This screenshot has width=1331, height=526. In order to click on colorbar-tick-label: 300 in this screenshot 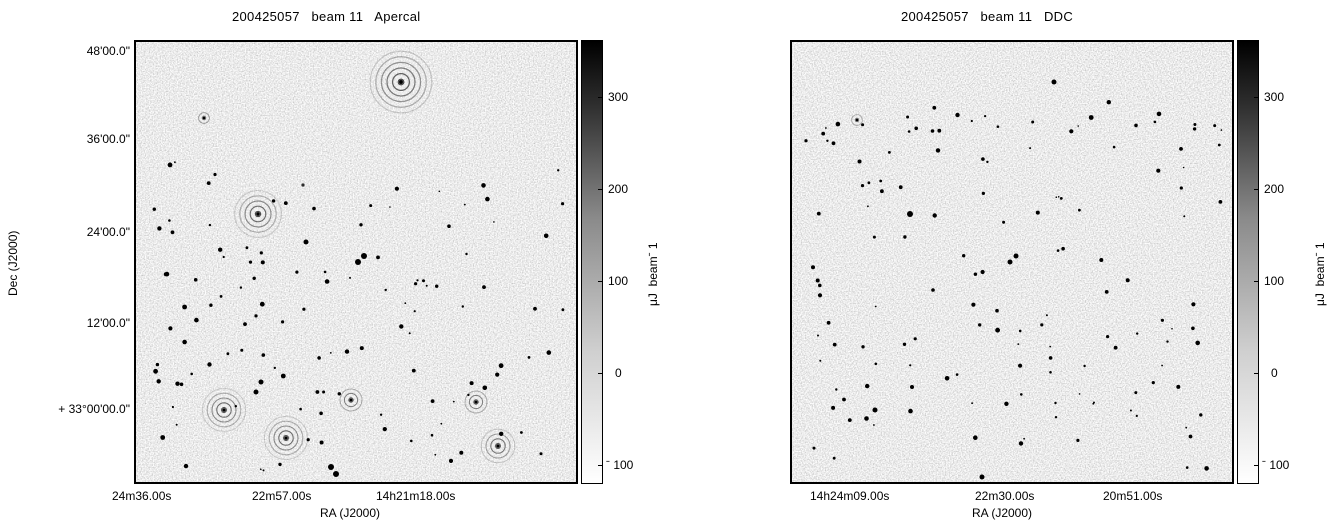, I will do `click(1274, 97)`.